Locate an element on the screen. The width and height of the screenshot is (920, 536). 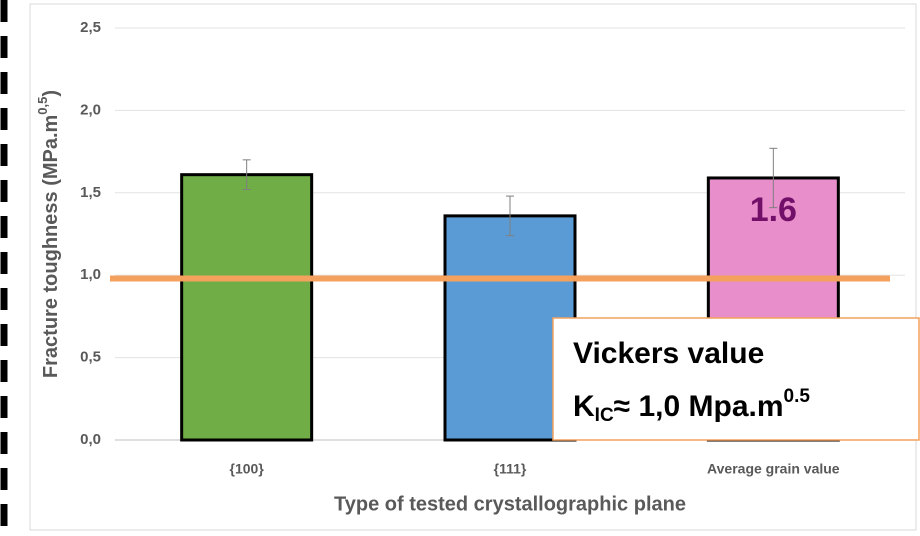
y-label-end: ) is located at coordinates (51, 93).